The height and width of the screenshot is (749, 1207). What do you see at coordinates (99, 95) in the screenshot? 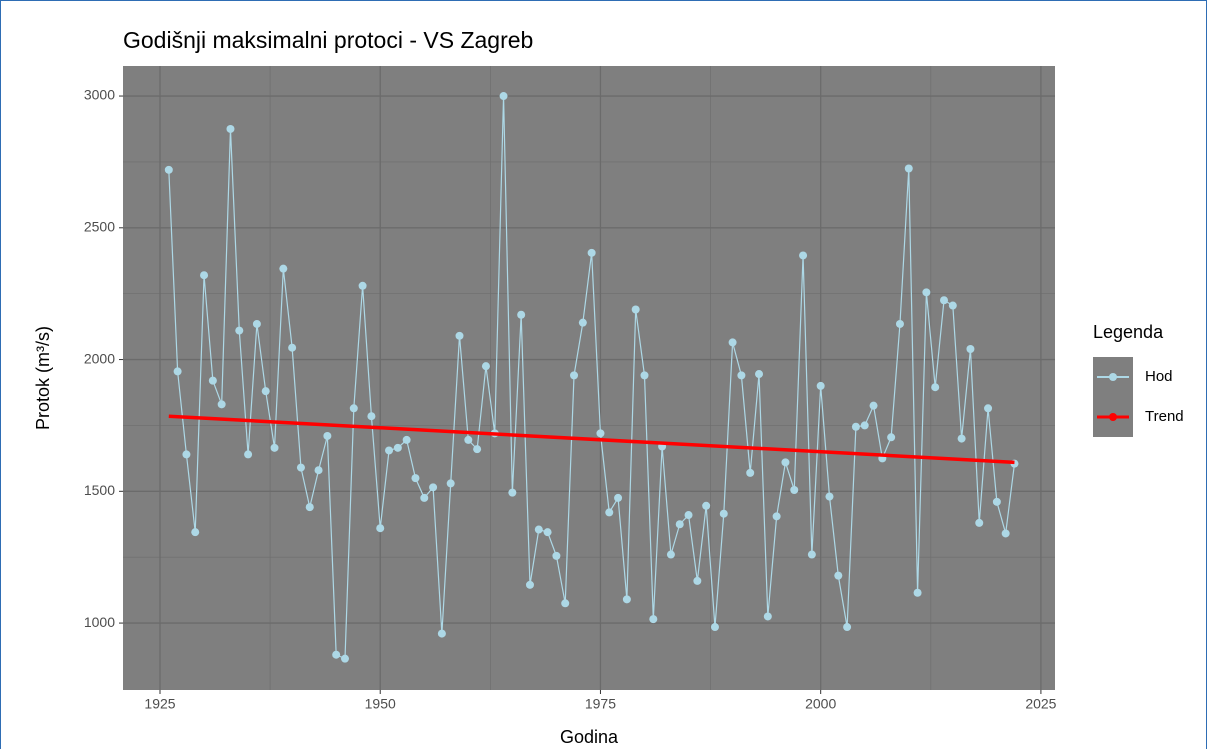
I see `y-tick-label: 3000` at bounding box center [99, 95].